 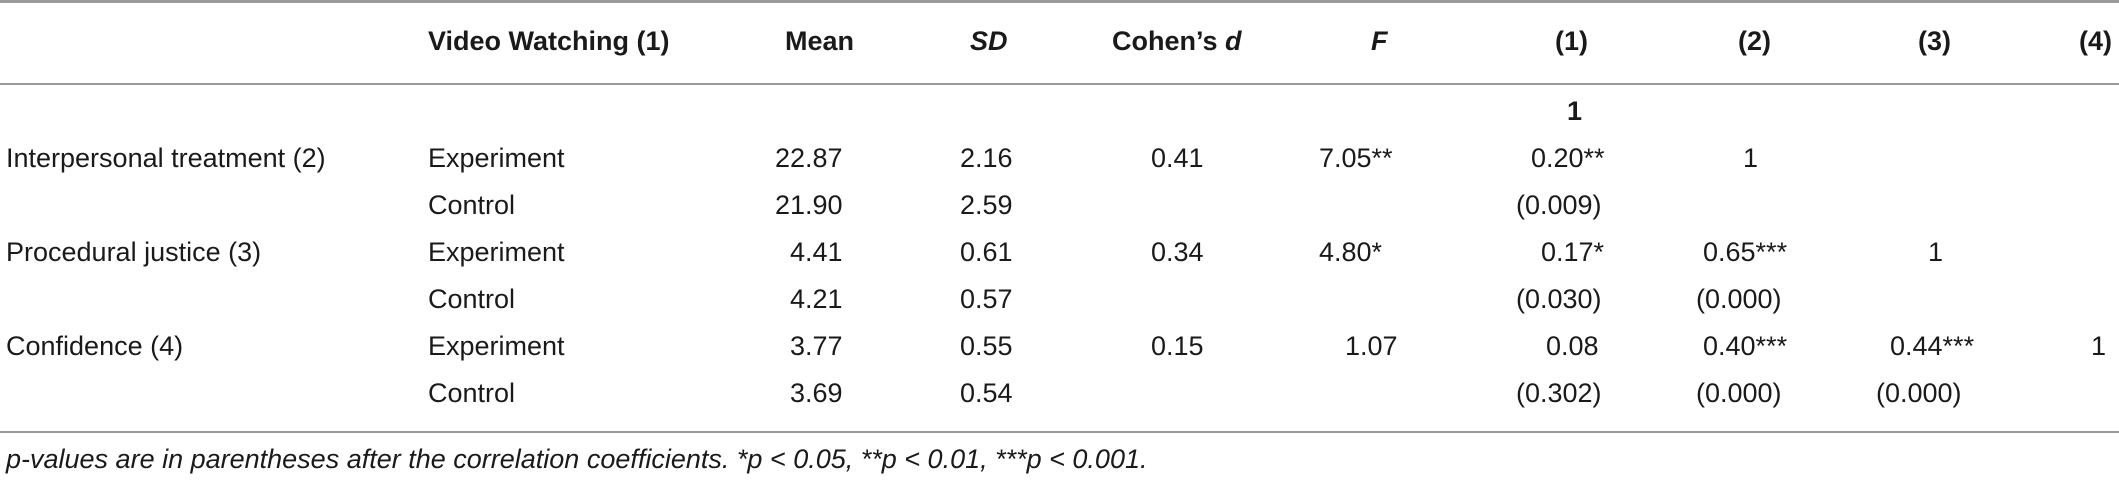 What do you see at coordinates (986, 252) in the screenshot?
I see `row-sd: 0.61` at bounding box center [986, 252].